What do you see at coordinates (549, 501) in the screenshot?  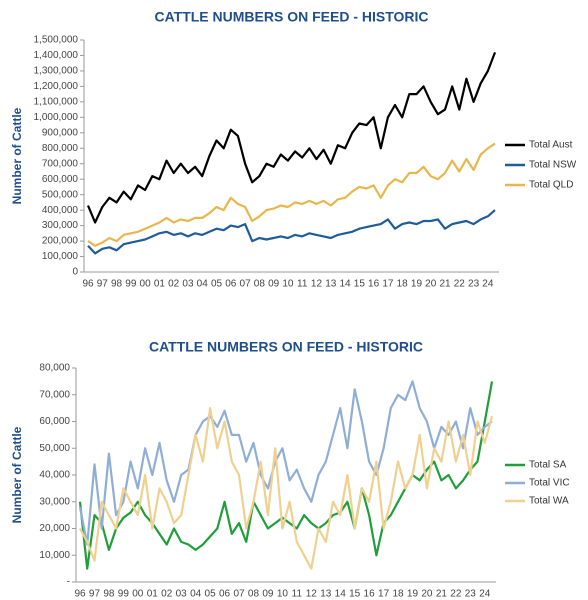 I see `legend-label: Total WA` at bounding box center [549, 501].